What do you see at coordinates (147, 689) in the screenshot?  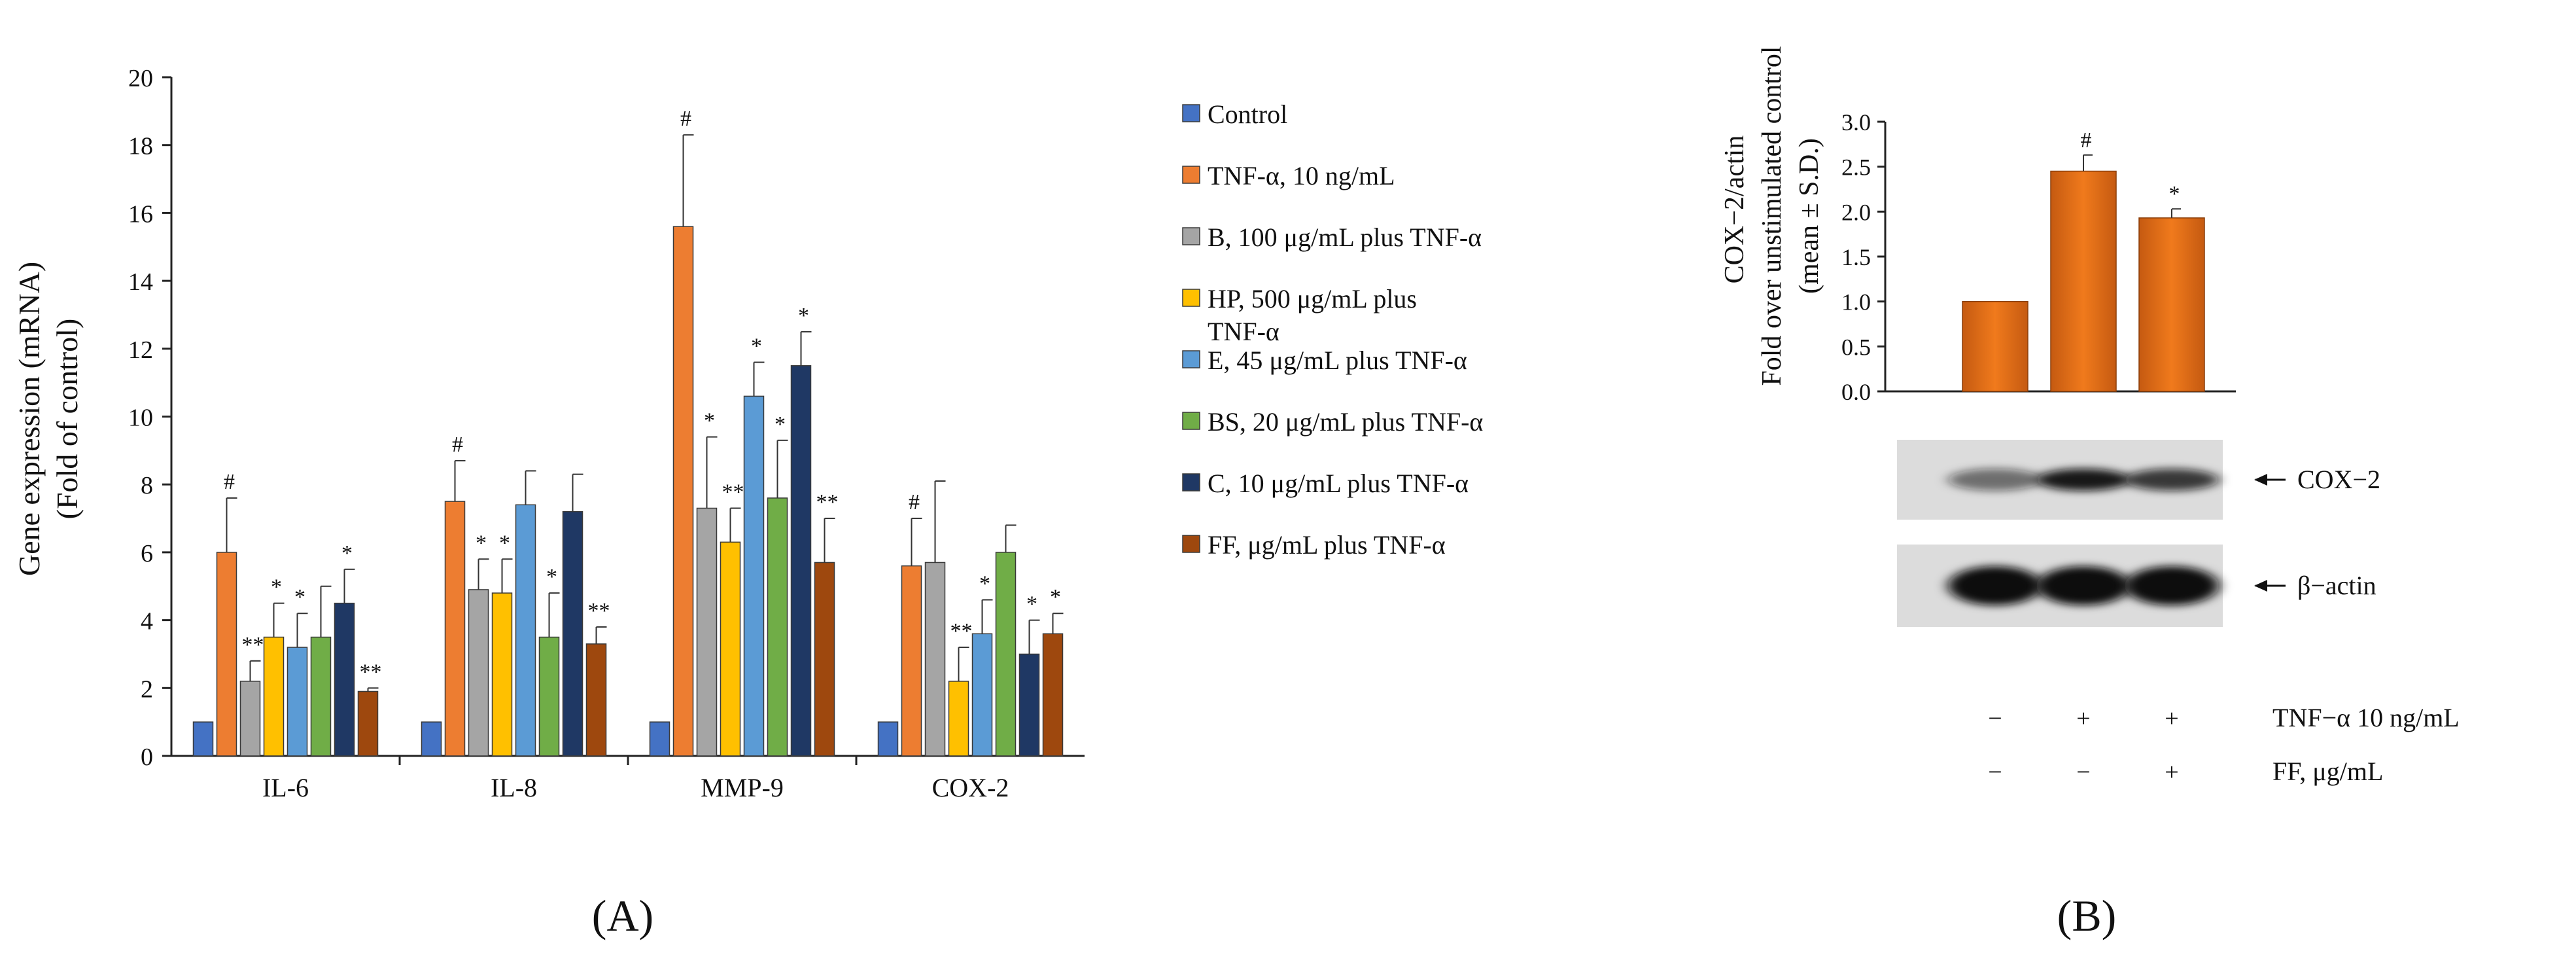 I see `y-tick-label: 2` at bounding box center [147, 689].